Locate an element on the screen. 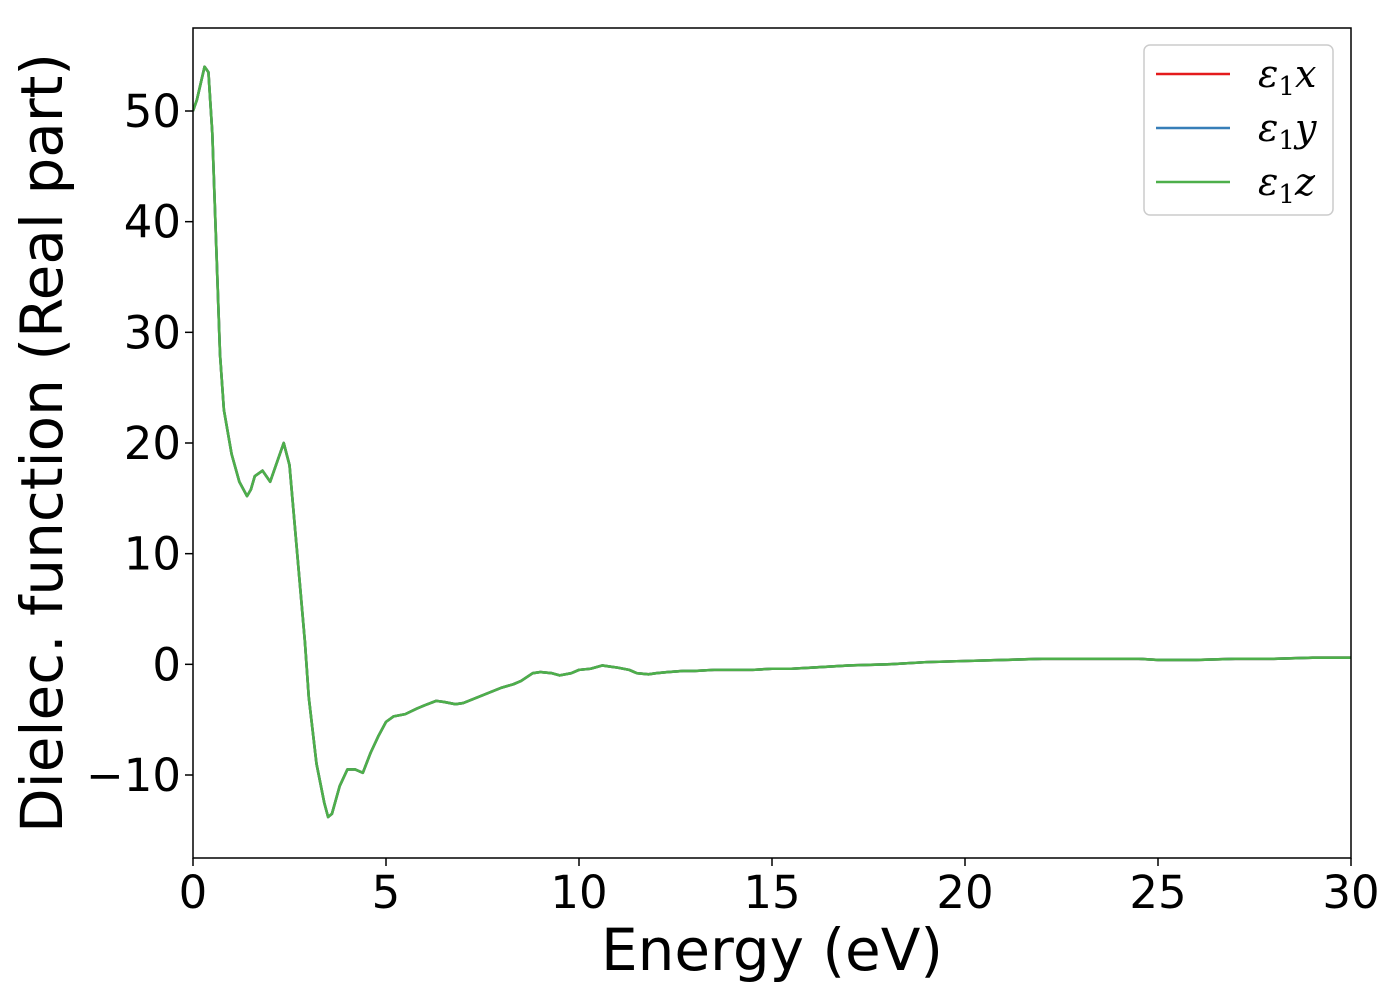 Image resolution: width=1400 pixels, height=1000 pixels. legend-entry-x: ε1x is located at coordinates (1287, 77).